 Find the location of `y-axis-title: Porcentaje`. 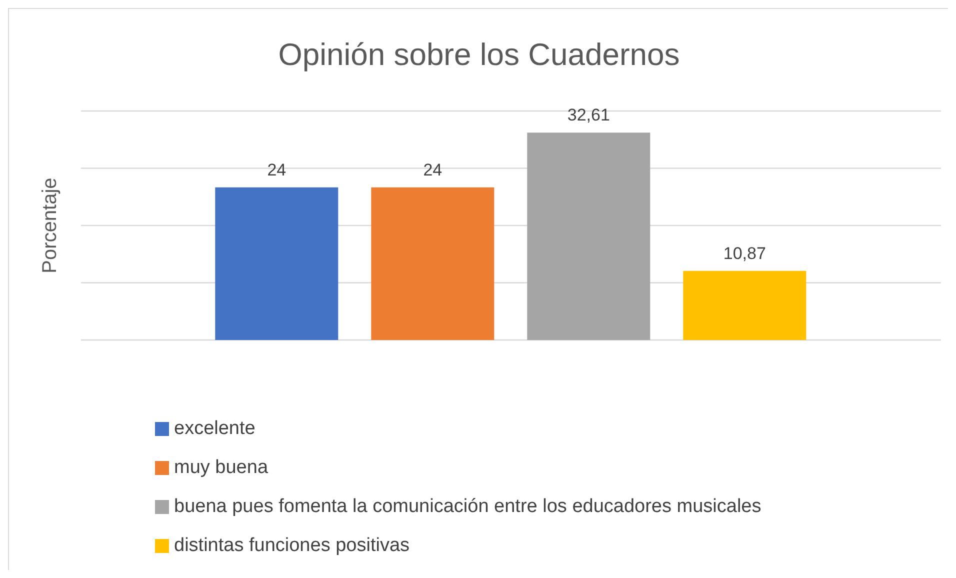

y-axis-title: Porcentaje is located at coordinates (50, 226).